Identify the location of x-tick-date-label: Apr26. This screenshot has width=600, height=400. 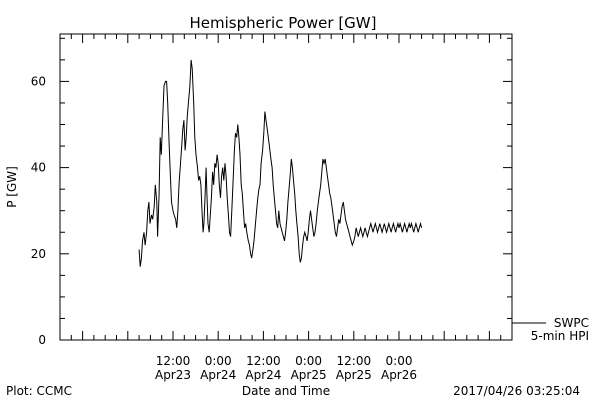
(399, 375).